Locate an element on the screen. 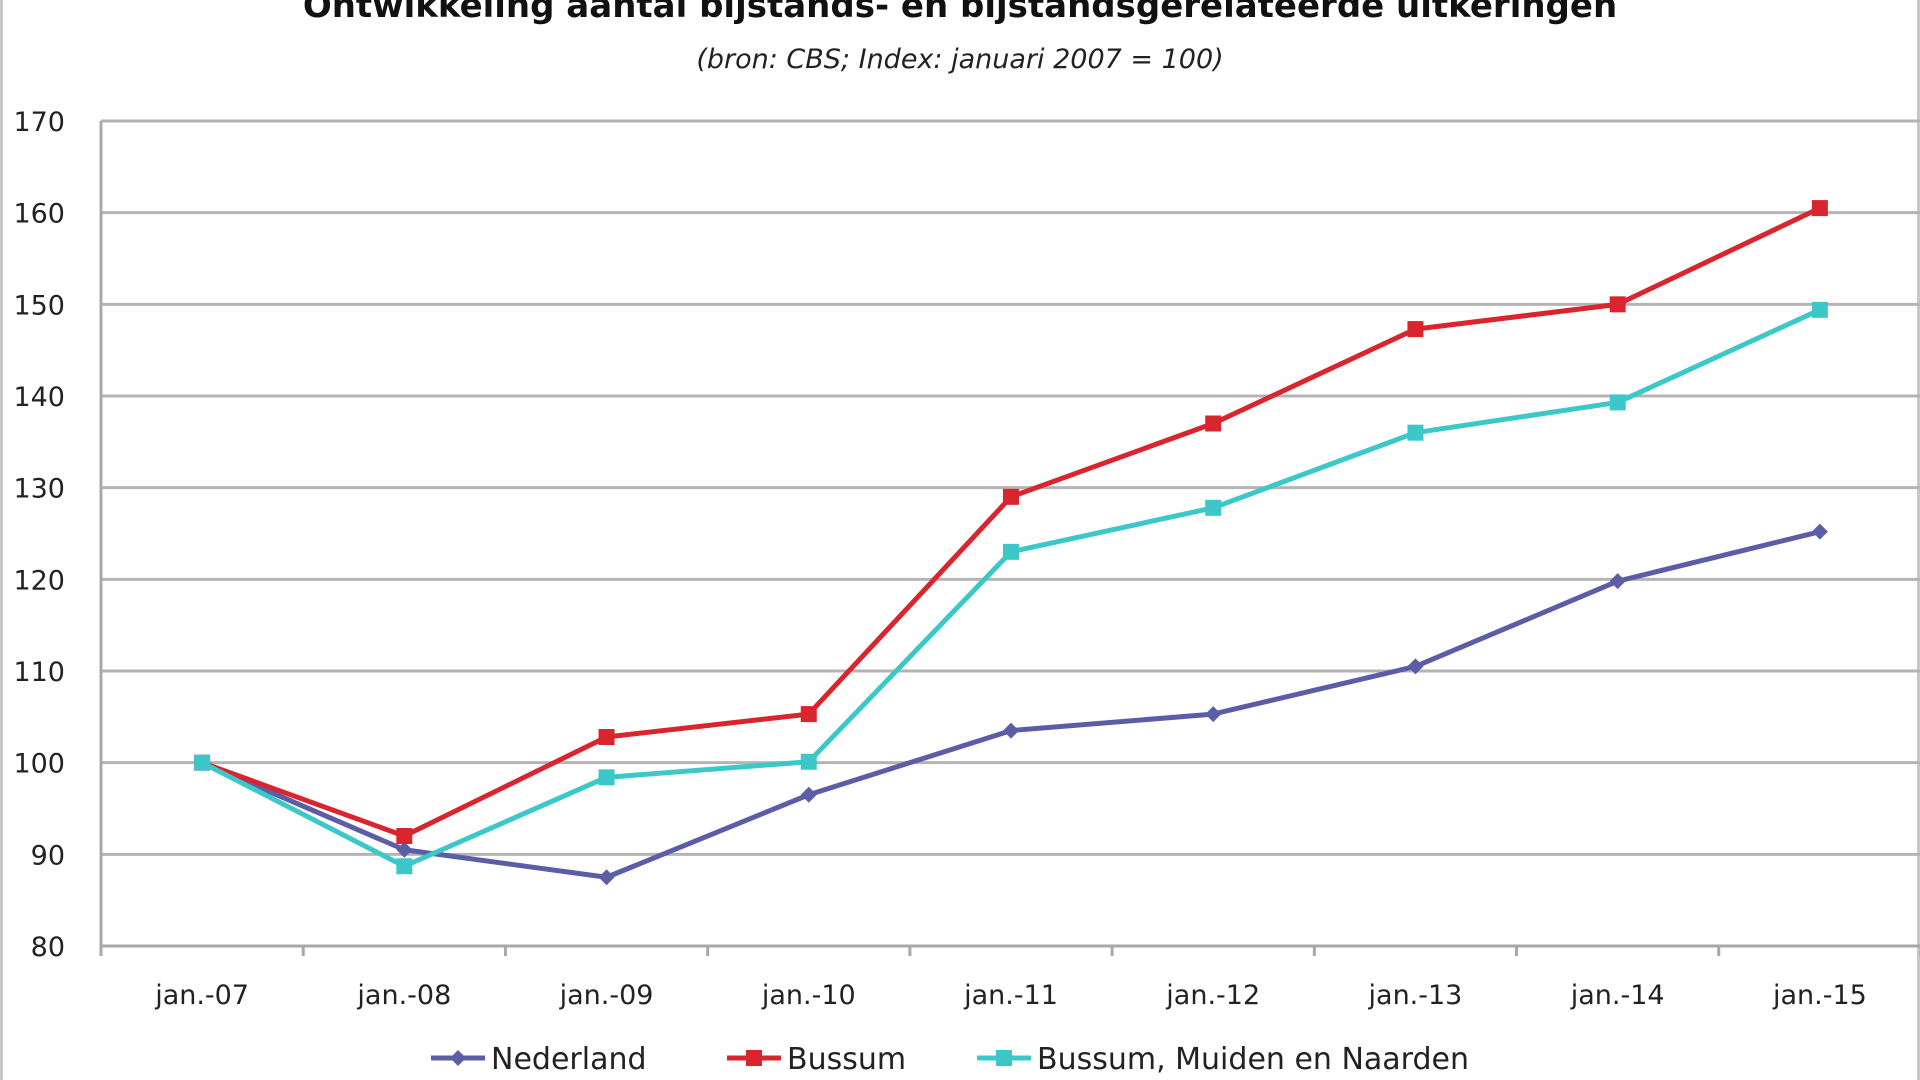 Image resolution: width=1920 pixels, height=1080 pixels. legend-item-nederland: Nederland is located at coordinates (539, 1059).